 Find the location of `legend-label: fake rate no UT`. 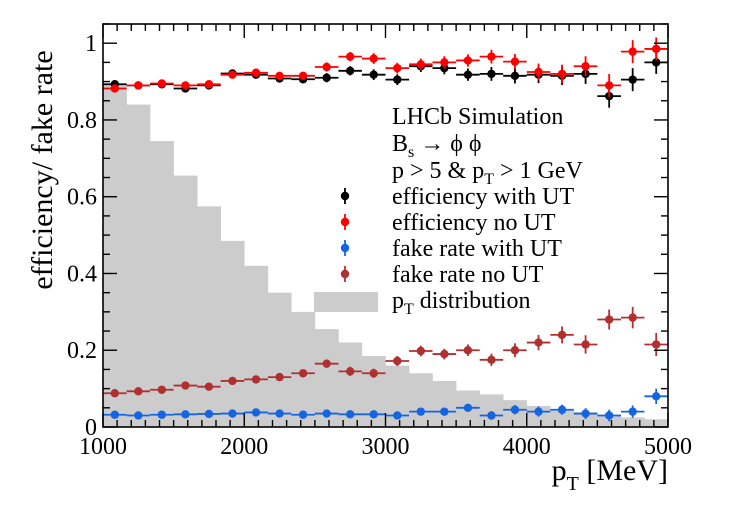

legend-label: fake rate no UT is located at coordinates (468, 275).